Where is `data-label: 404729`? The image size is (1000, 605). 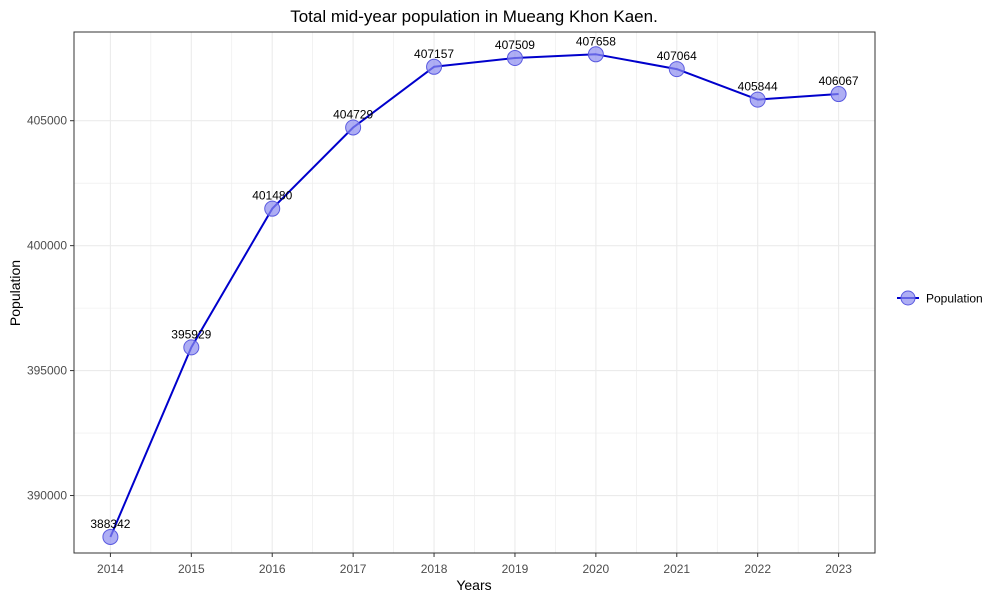 data-label: 404729 is located at coordinates (353, 114).